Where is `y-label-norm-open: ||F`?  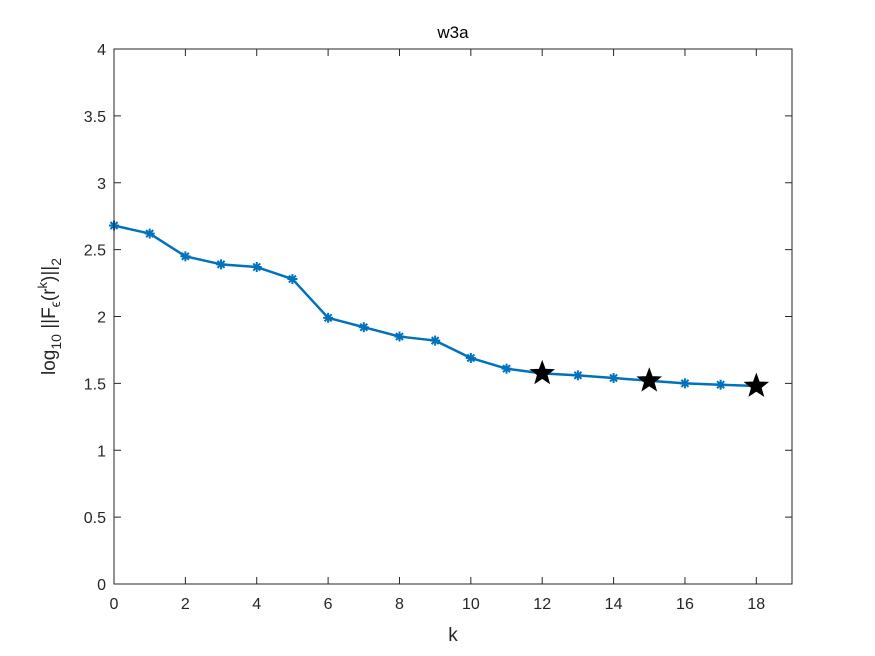
y-label-norm-open: ||F is located at coordinates (49, 320).